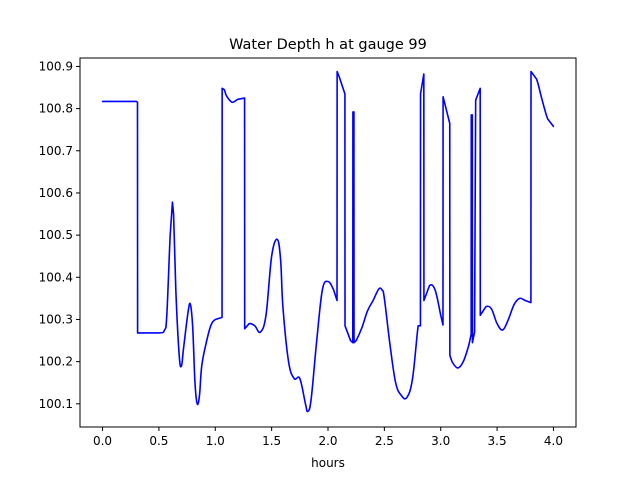  Describe the element at coordinates (328, 45) in the screenshot. I see `chart-title: Water Depth h at gauge 99` at that location.